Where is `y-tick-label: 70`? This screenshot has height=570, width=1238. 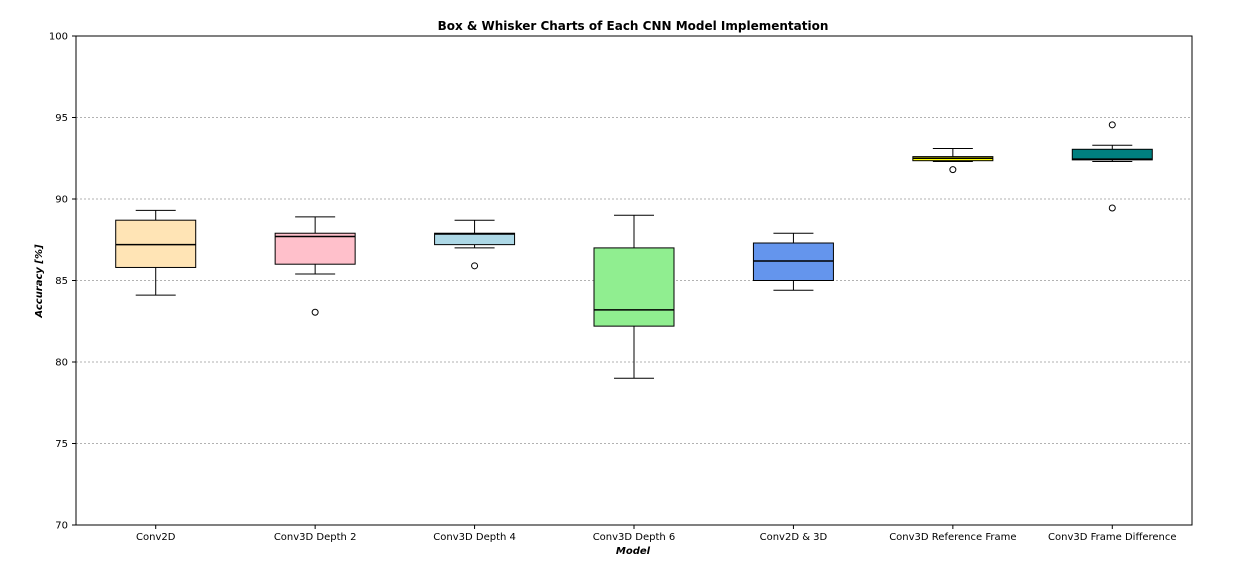
y-tick-label: 70 is located at coordinates (61, 526).